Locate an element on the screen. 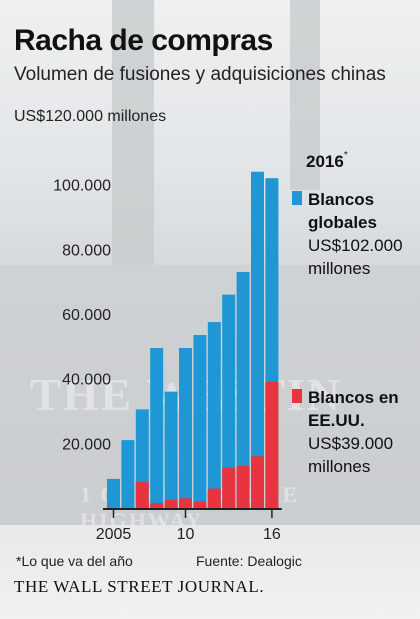 The image size is (420, 619). legend-year-text: 2016 is located at coordinates (325, 161).